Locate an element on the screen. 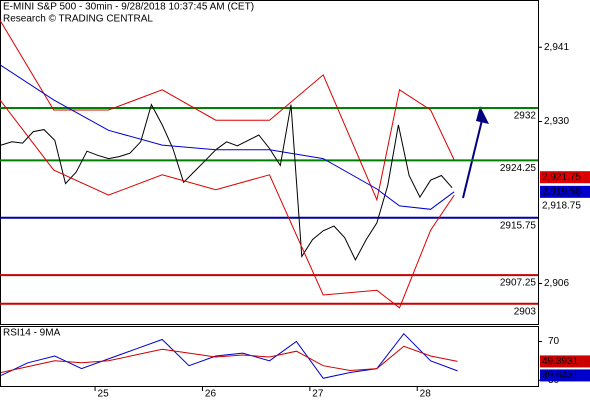  x-tick-label: 28 is located at coordinates (426, 394).